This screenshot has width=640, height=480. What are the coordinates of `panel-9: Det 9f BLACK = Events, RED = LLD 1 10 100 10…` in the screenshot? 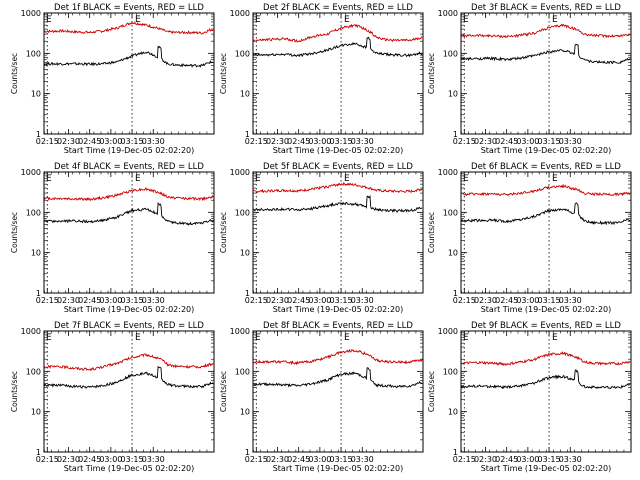 It's located at (529, 397).